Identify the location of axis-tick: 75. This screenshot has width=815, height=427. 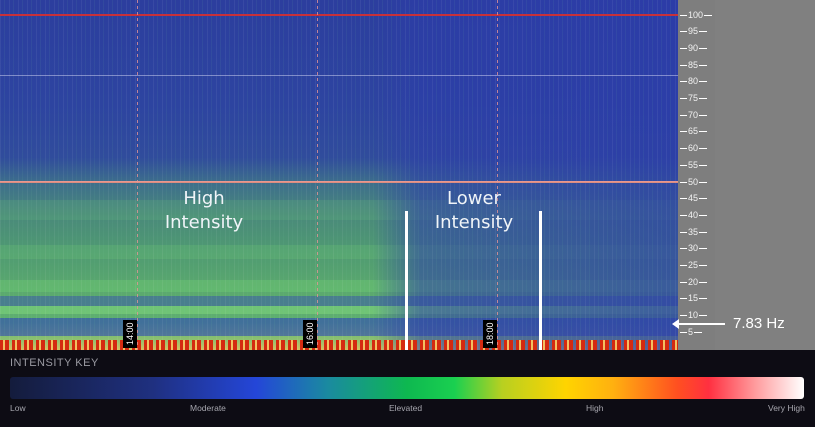
(697, 98).